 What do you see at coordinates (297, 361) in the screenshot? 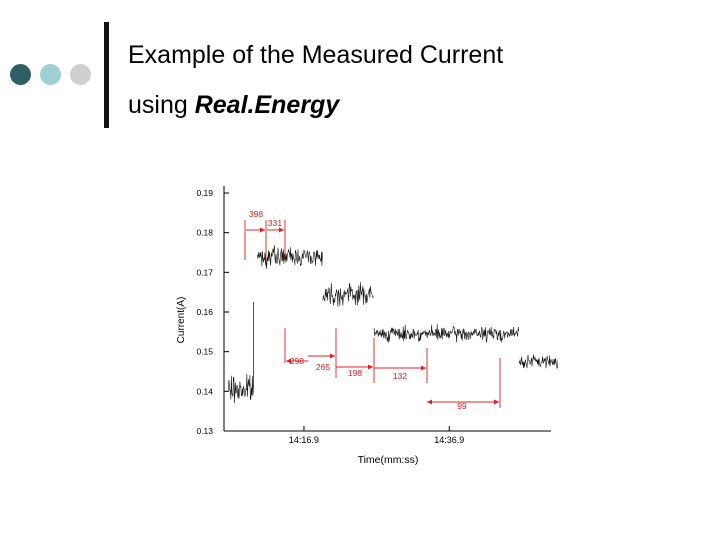
I see `annotation-label: 298` at bounding box center [297, 361].